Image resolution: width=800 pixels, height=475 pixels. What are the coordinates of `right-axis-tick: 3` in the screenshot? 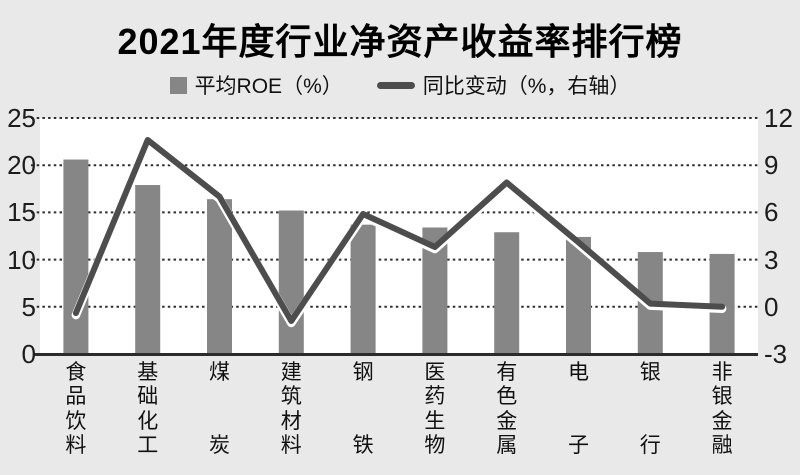 It's located at (771, 259).